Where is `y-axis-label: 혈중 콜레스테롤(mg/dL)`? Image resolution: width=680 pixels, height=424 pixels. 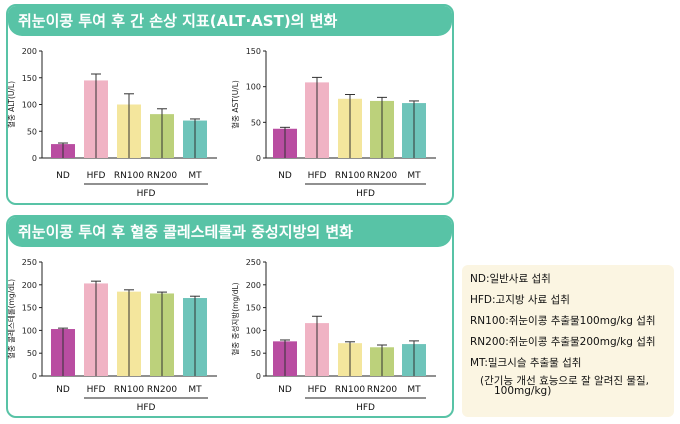
y-axis-label: 혈중 콜레스테롤(mg/dL) is located at coordinates (11, 319).